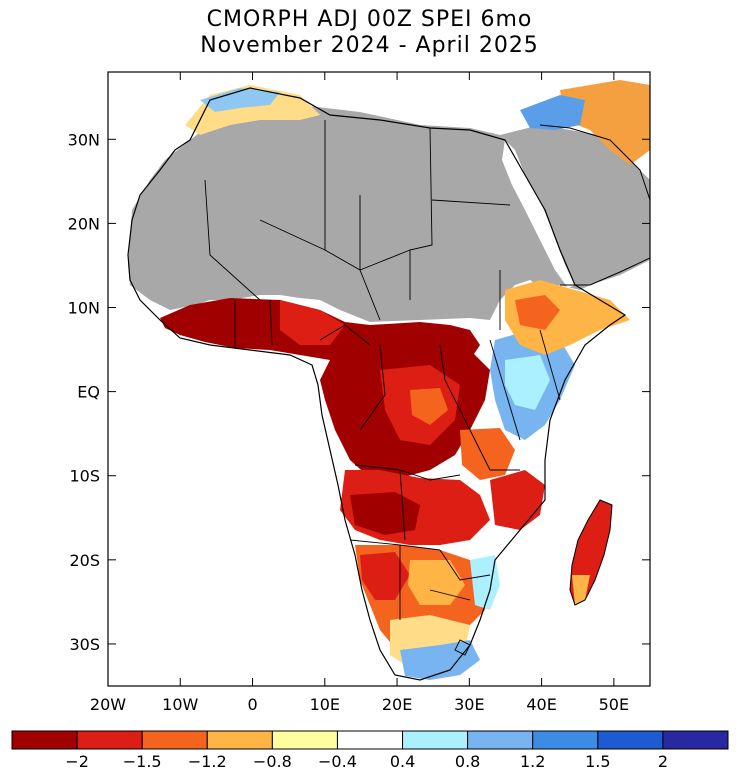  I want to click on colorbar-label: 0.8, so click(467, 761).